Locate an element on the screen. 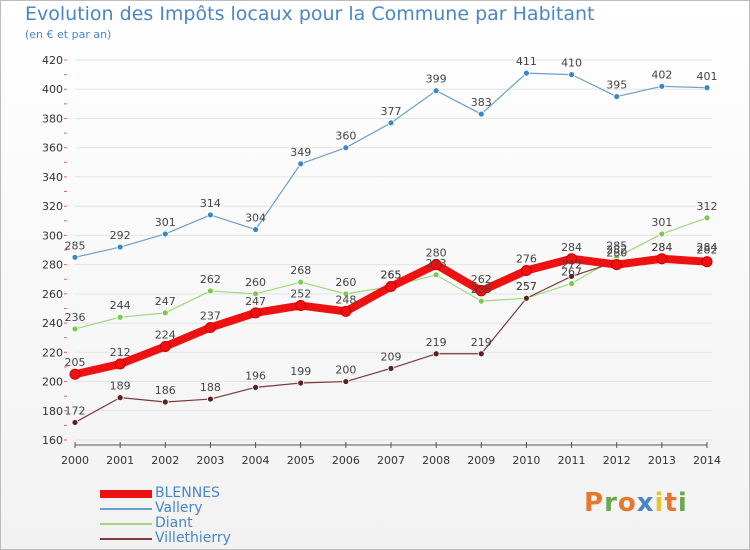 This screenshot has width=750, height=550. data-label-villethierry-2011: 272 is located at coordinates (571, 264).